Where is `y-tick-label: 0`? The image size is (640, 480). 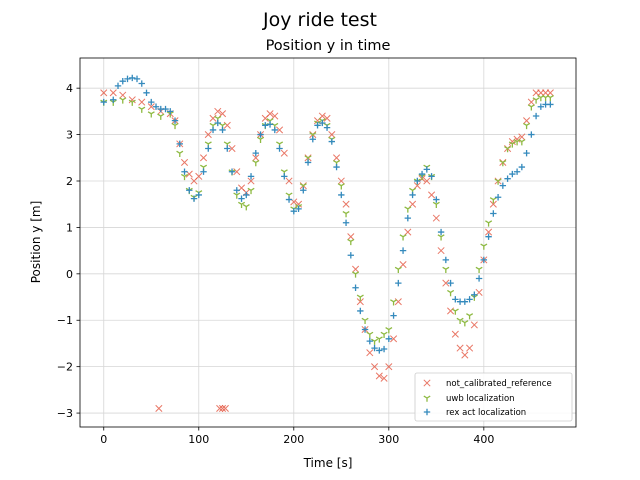 y-tick-label: 0 is located at coordinates (69, 274).